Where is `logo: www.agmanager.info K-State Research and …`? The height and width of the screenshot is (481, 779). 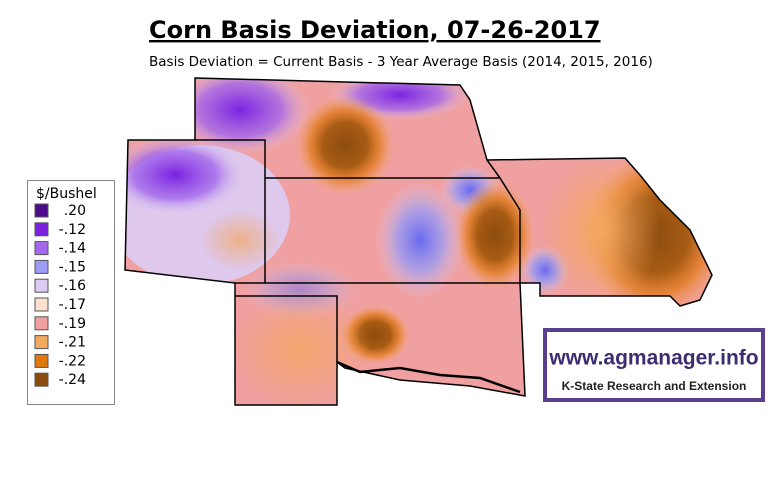 logo: www.agmanager.info K-State Research and … is located at coordinates (654, 365).